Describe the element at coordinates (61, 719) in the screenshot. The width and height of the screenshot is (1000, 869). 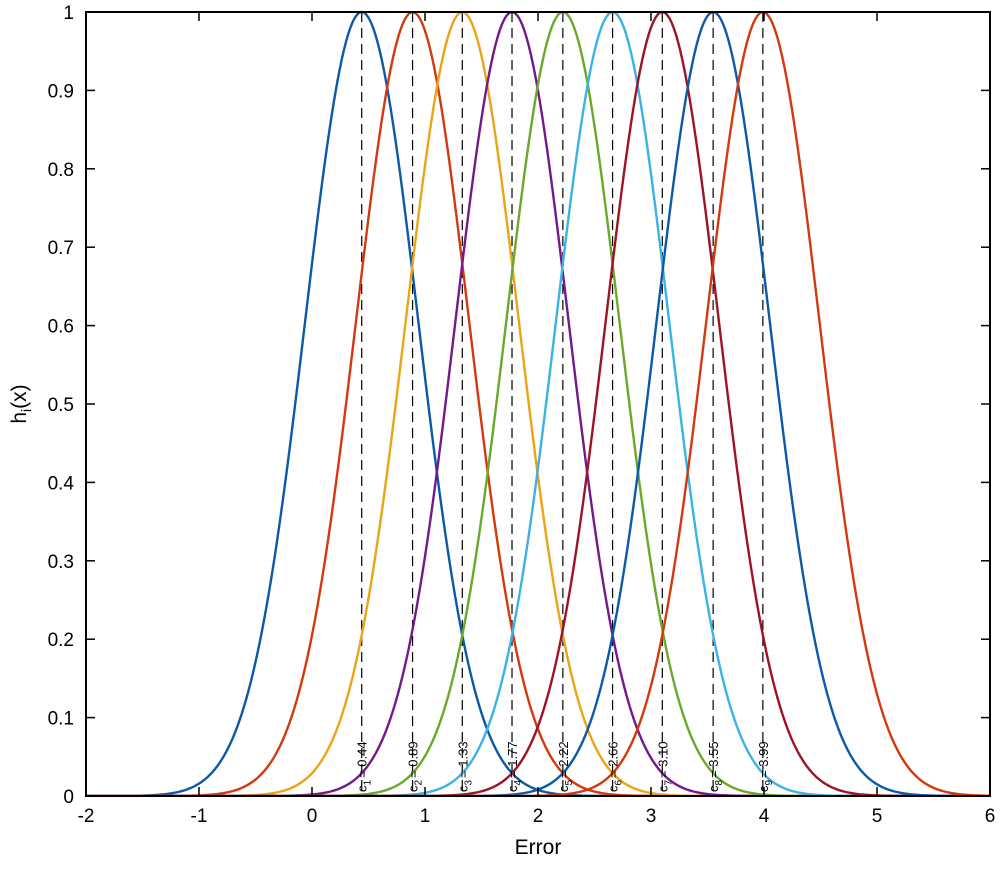
I see `y-tick-label: 0.1` at that location.